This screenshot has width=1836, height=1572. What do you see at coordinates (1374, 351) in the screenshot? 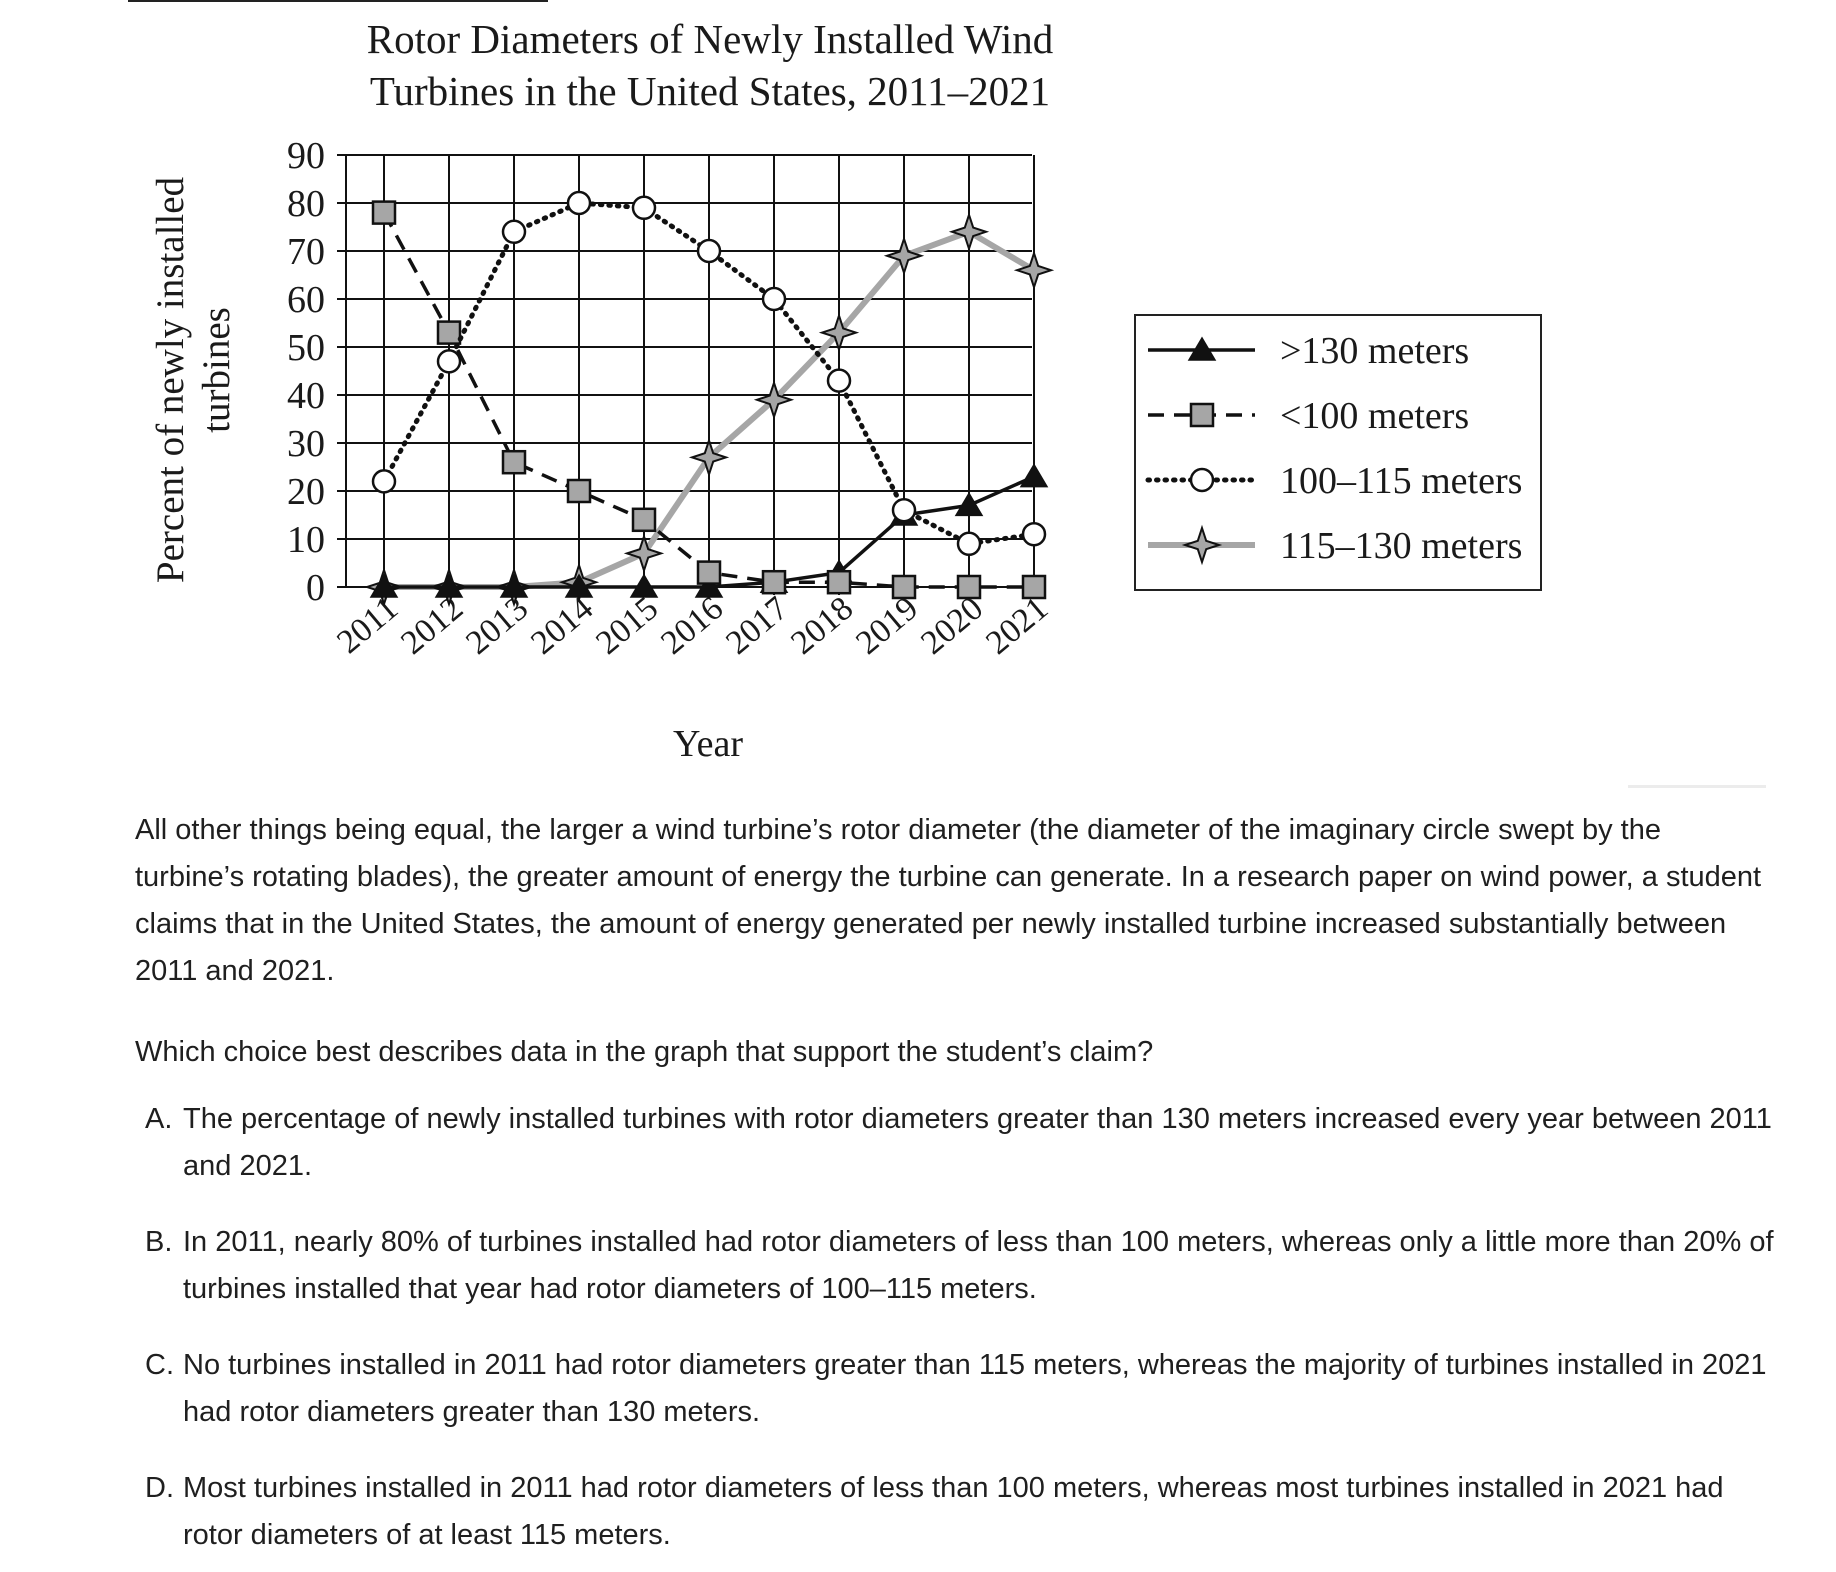
I see `legend-label: >130 meters` at bounding box center [1374, 351].